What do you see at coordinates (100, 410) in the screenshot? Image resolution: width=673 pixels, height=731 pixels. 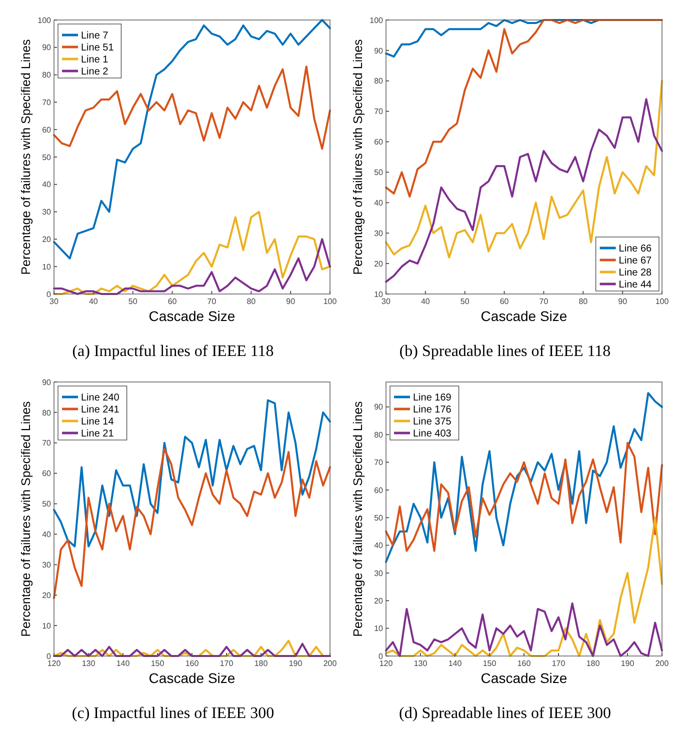 I see `legend-label: Line 241` at bounding box center [100, 410].